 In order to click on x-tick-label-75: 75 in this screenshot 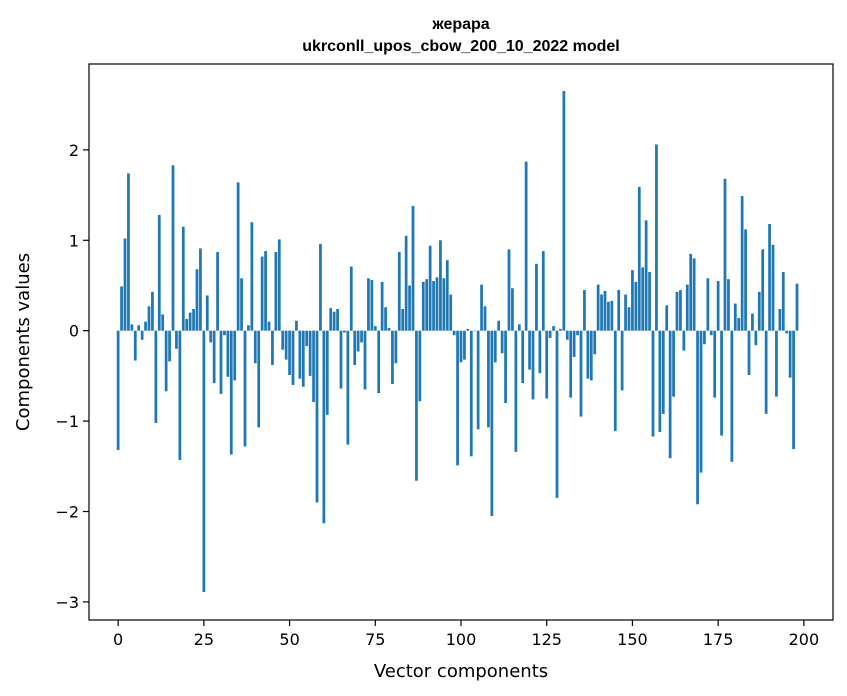, I will do `click(375, 639)`.